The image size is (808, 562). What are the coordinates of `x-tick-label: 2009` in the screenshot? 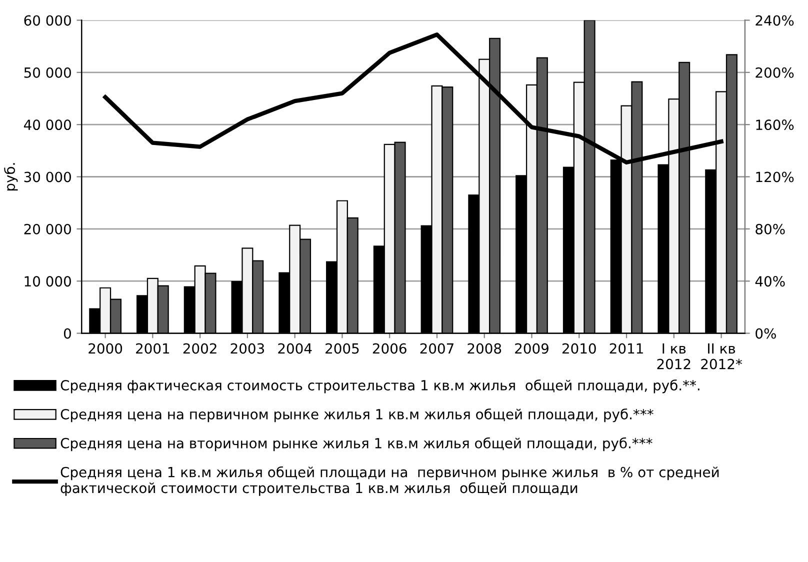 It's located at (531, 348).